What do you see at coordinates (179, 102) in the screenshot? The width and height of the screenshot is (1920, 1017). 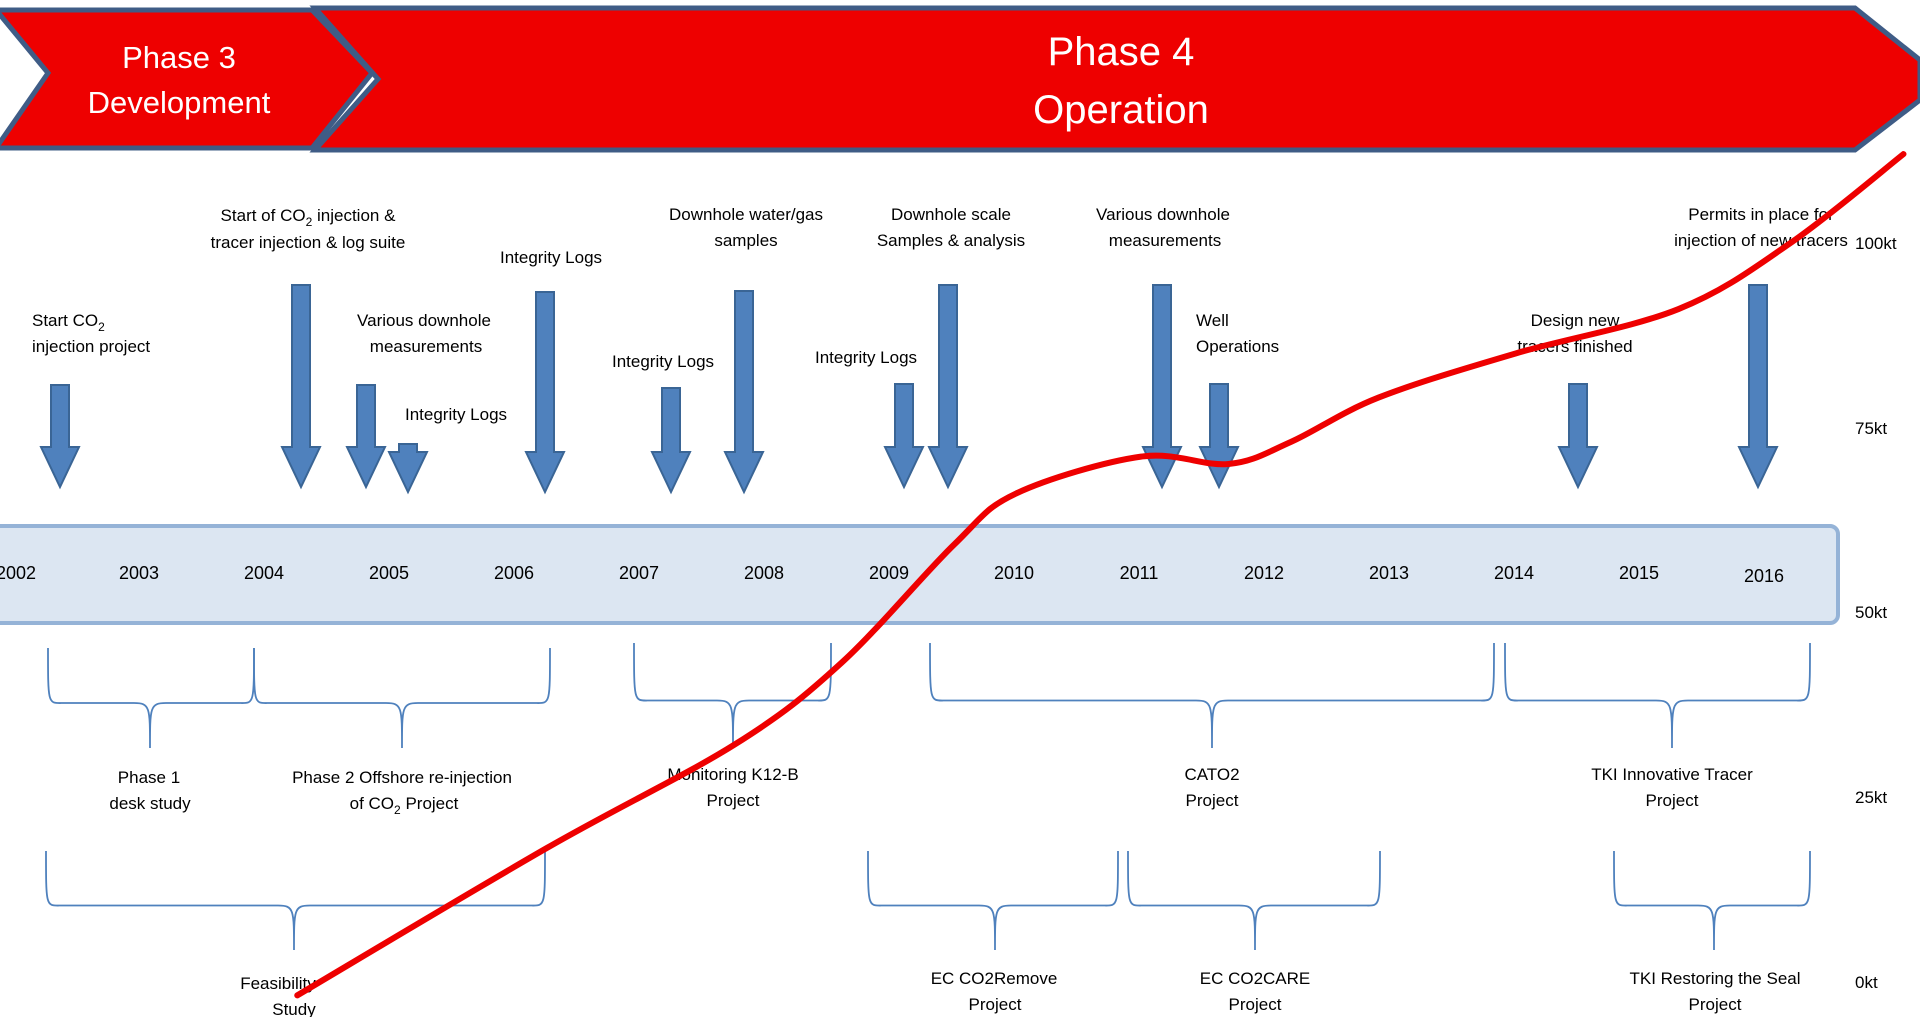 I see `phase-3-subtitle: Development` at bounding box center [179, 102].